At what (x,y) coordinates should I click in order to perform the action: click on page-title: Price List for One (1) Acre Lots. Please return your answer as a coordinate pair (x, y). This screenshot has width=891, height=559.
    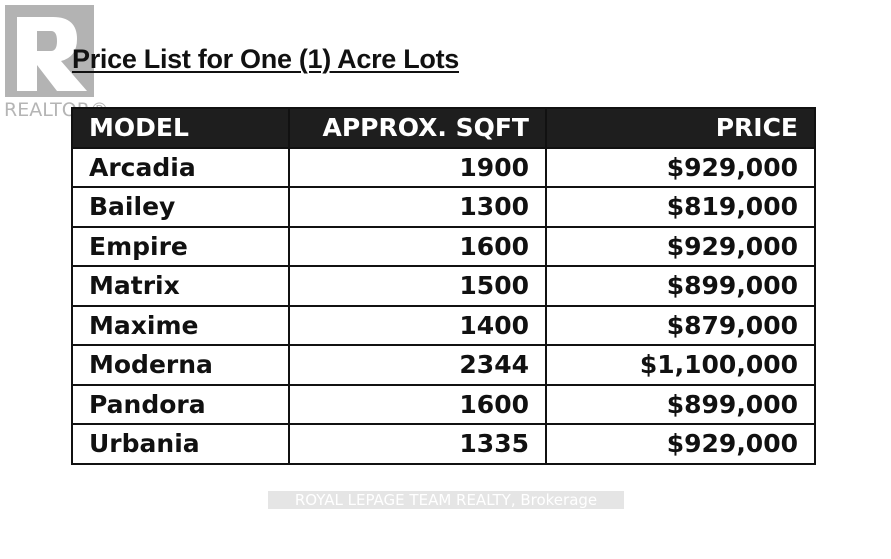
    Looking at the image, I should click on (265, 59).